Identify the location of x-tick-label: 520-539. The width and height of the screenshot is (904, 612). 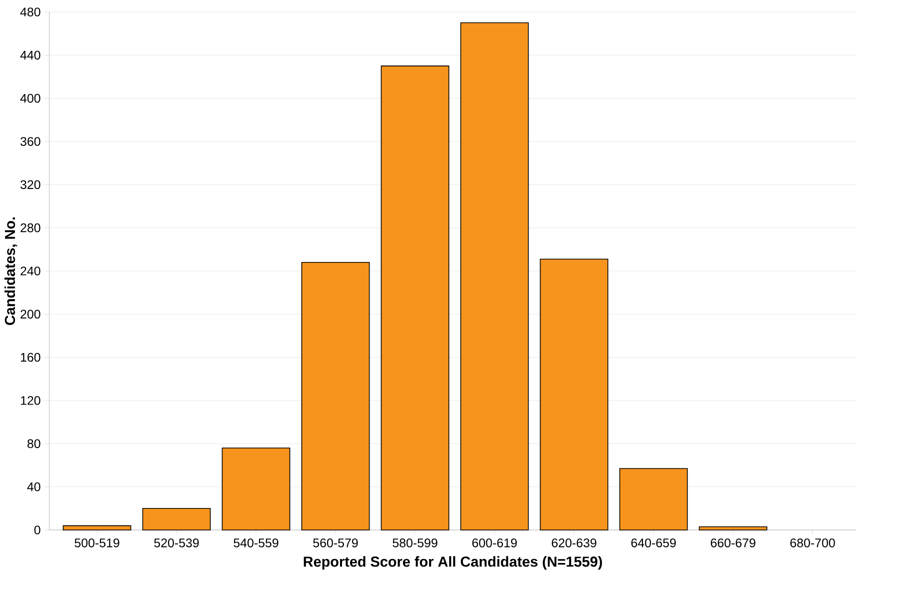
(176, 543).